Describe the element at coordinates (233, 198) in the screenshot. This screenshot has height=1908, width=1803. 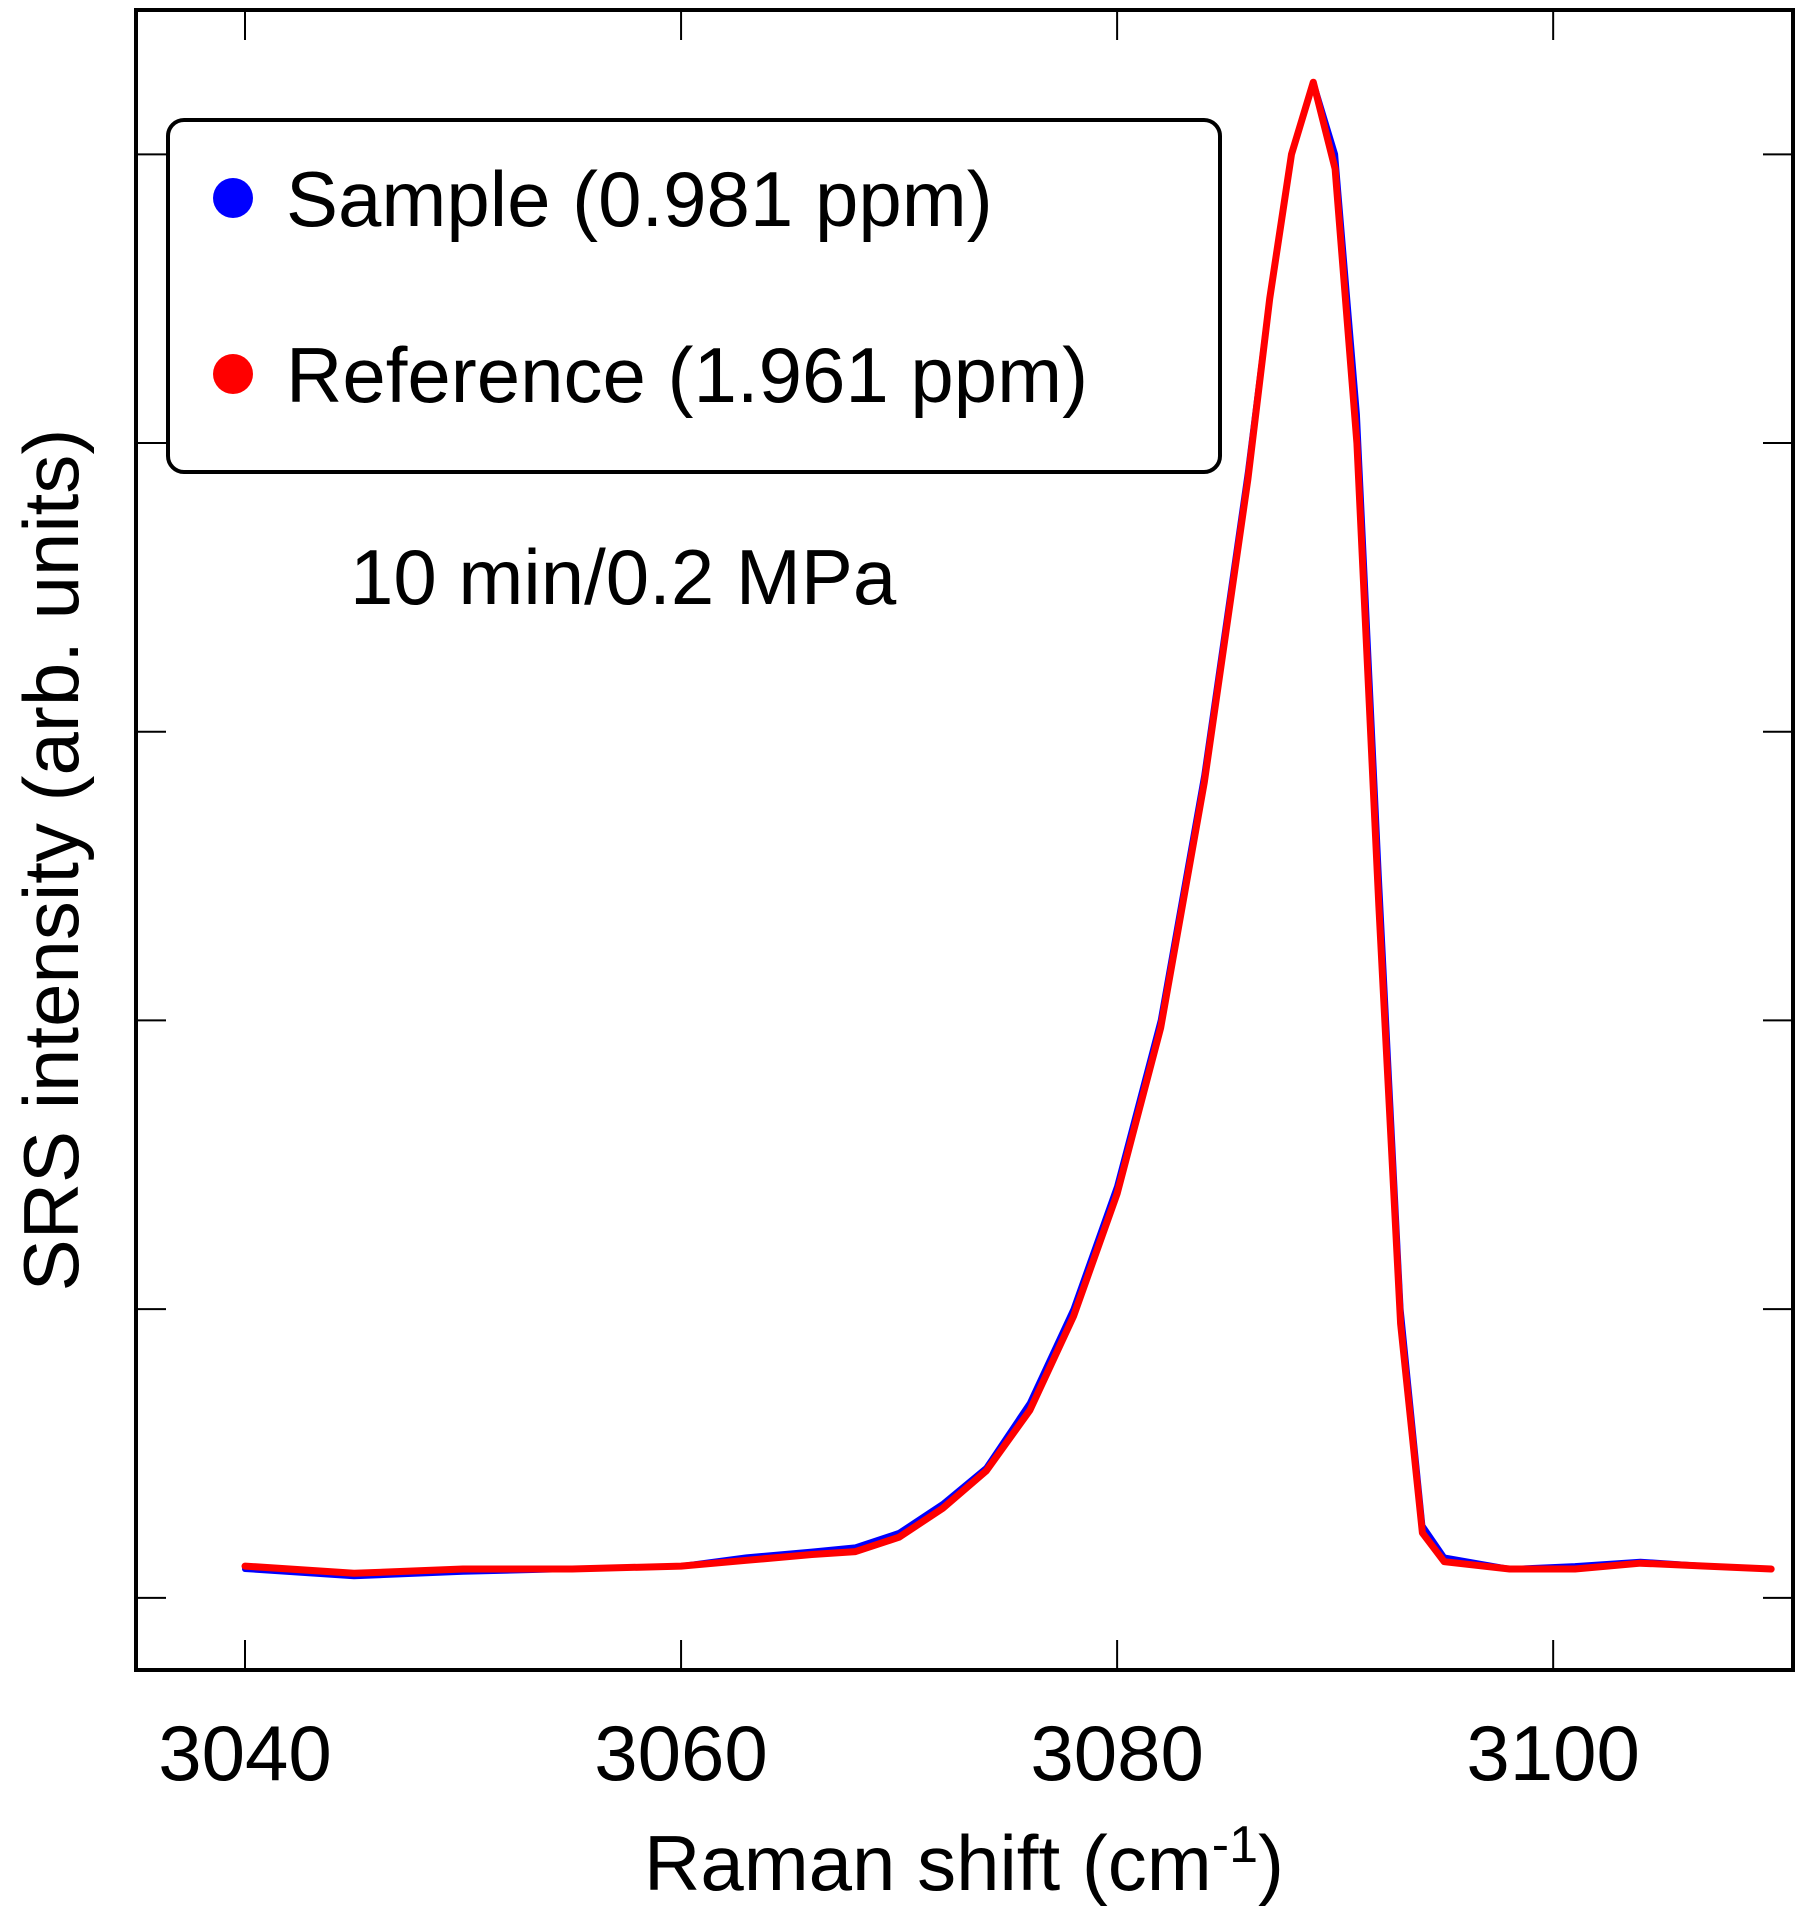
I see `legend-sample-marker` at that location.